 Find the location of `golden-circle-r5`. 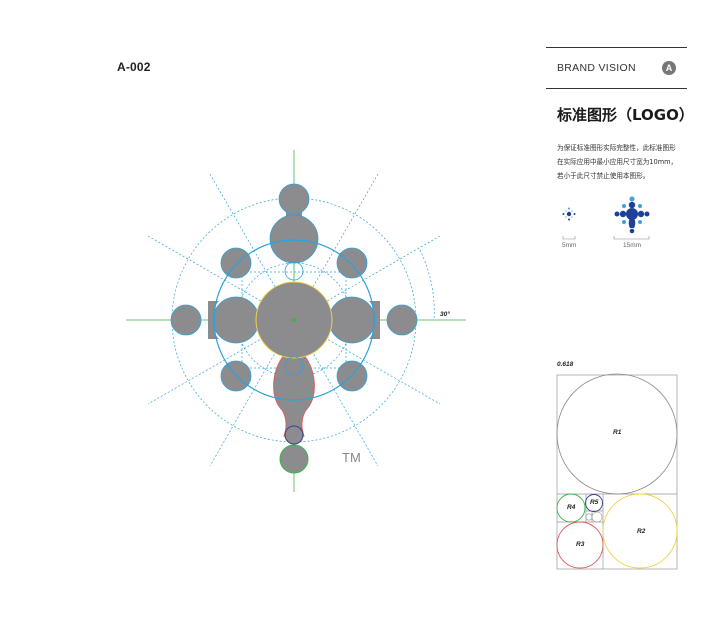

golden-circle-r5 is located at coordinates (594, 503).